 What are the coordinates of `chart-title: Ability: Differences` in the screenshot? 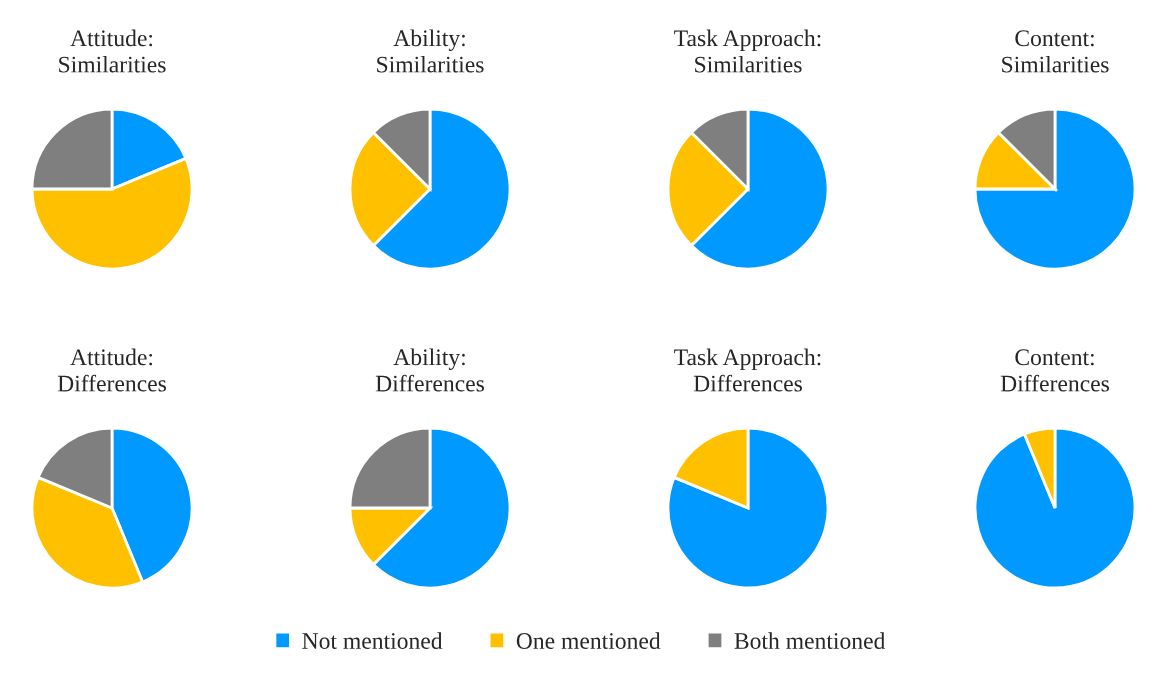 It's located at (429, 370).